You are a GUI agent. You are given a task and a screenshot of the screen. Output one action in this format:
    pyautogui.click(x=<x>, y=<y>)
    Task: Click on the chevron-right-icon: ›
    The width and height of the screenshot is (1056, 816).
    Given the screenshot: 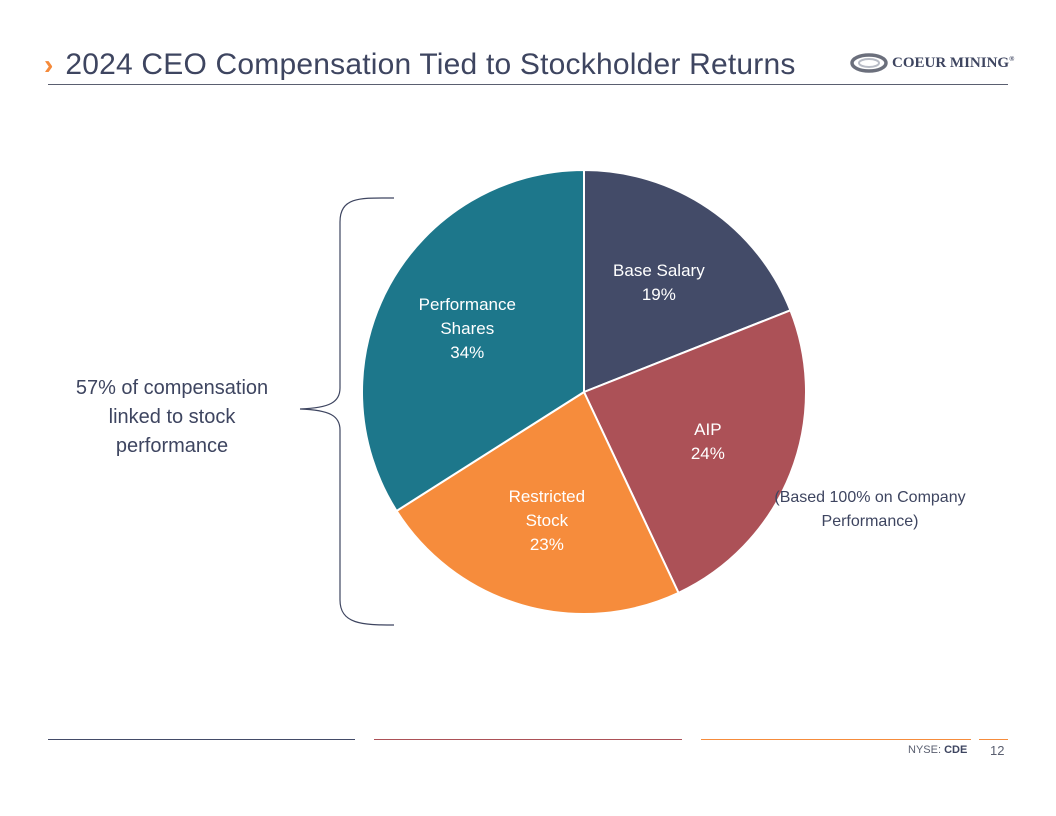 What is the action you would take?
    pyautogui.click(x=49, y=64)
    